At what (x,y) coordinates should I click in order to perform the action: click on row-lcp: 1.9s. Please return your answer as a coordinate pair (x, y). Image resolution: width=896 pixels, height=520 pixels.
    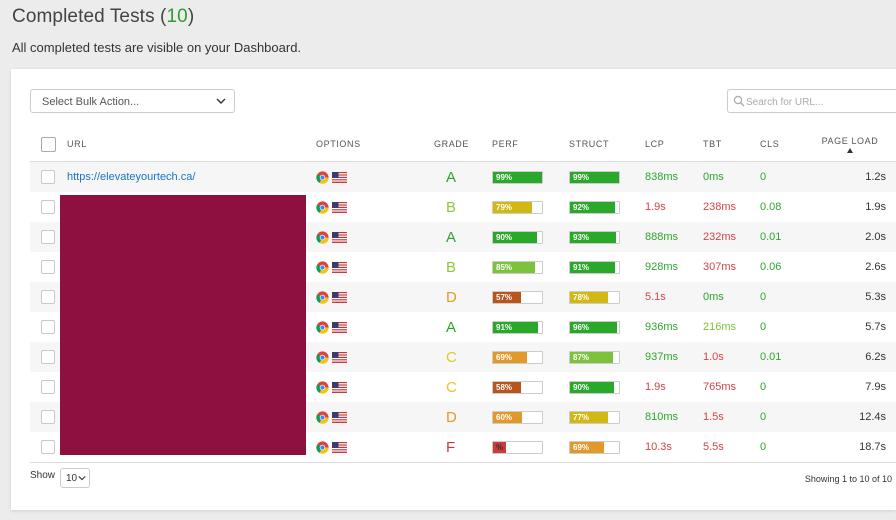
    Looking at the image, I should click on (655, 207).